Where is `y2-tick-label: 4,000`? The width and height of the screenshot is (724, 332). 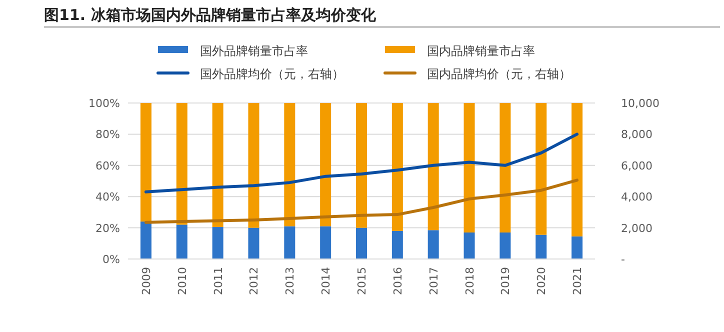 y2-tick-label: 4,000 is located at coordinates (636, 197).